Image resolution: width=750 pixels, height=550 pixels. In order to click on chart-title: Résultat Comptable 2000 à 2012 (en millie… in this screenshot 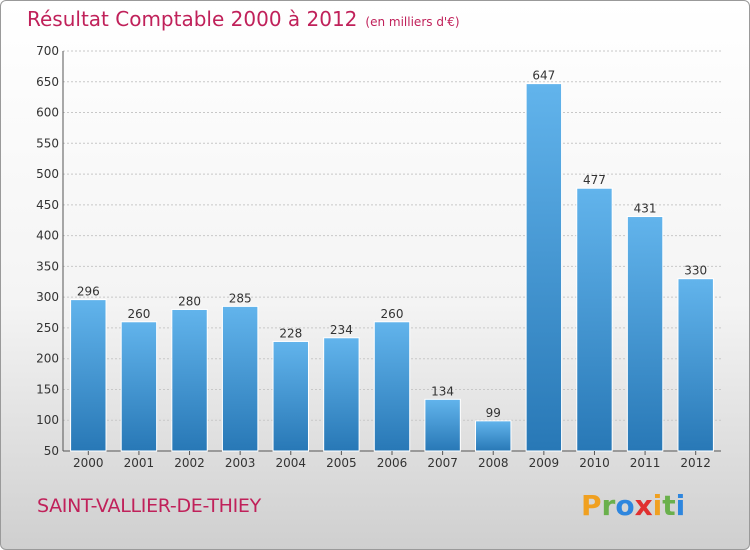, I will do `click(243, 19)`.